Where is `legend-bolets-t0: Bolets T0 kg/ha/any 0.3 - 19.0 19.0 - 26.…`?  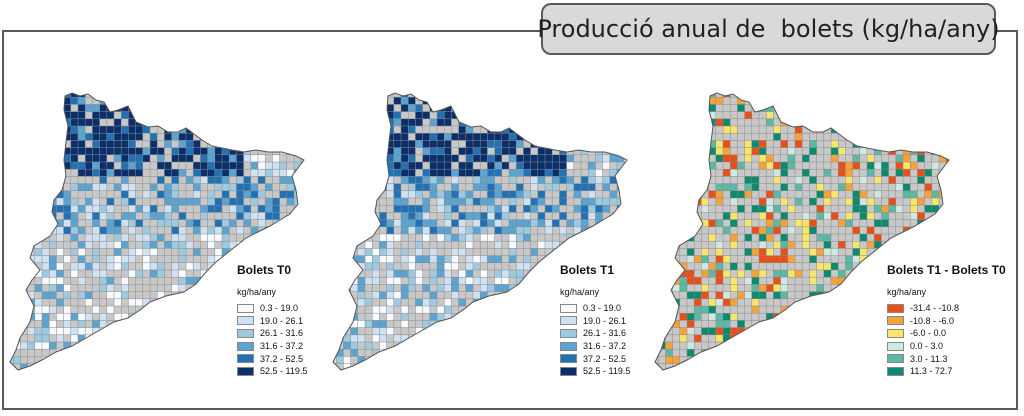 legend-bolets-t0: Bolets T0 kg/ha/any 0.3 - 19.0 19.0 - 26.… is located at coordinates (272, 320).